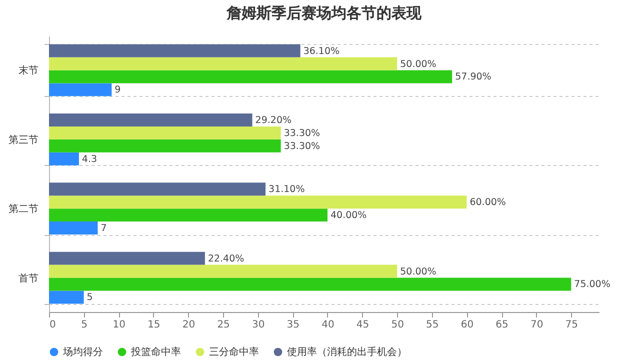 The image size is (640, 363). What do you see at coordinates (321, 51) in the screenshot?
I see `data-label: 36.10%` at bounding box center [321, 51].